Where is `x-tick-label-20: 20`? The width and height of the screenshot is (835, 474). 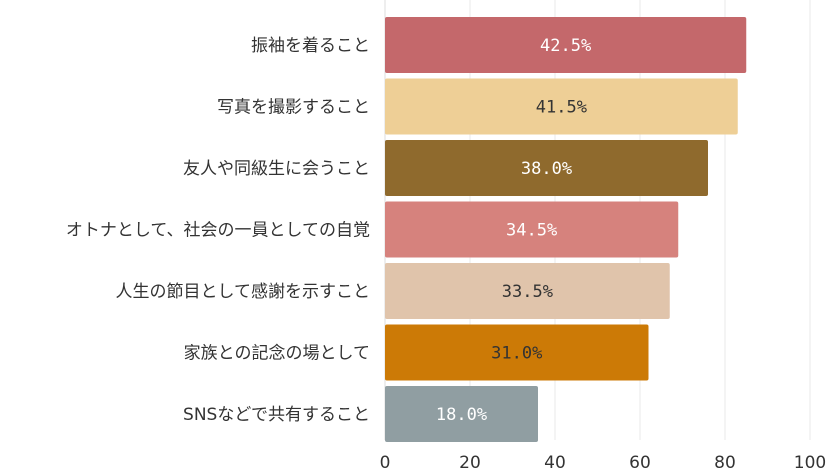 x-tick-label-20: 20 is located at coordinates (470, 463).